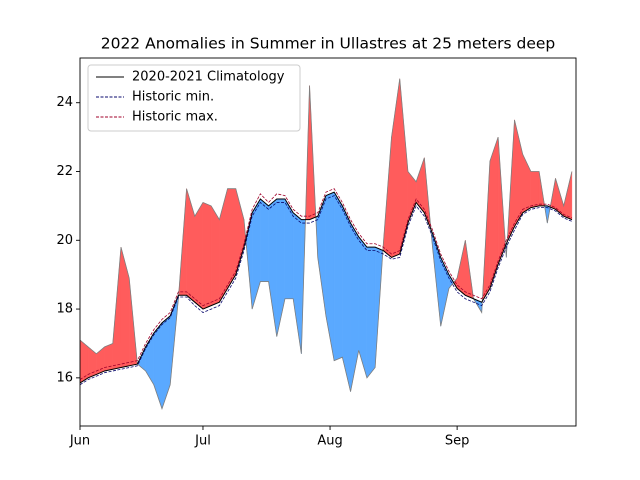  I want to click on y-tick-label: 22, so click(64, 171).